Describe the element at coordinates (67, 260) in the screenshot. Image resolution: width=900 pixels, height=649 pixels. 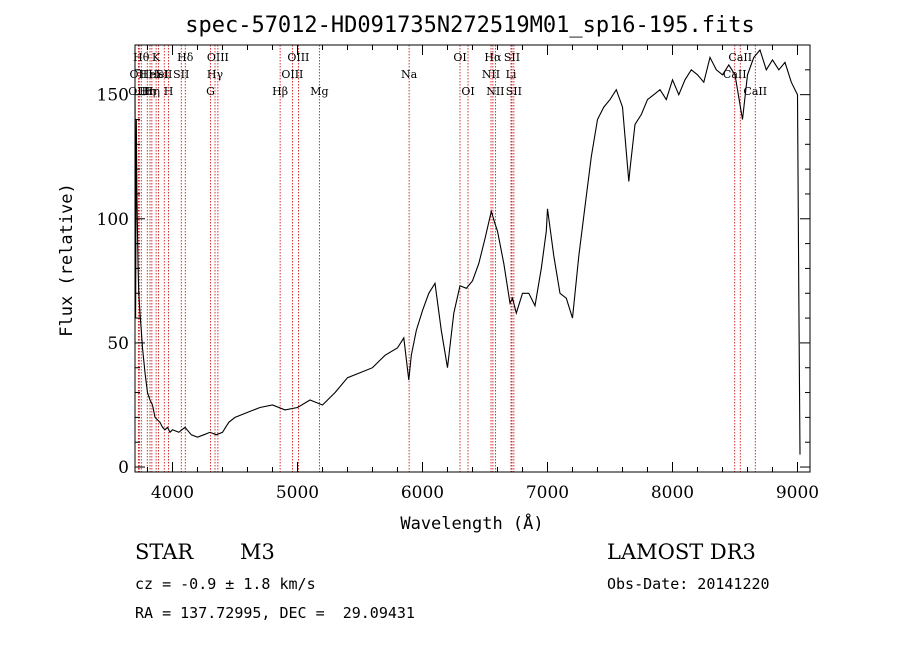
I see `y-axis-label: Flux (relative)` at that location.